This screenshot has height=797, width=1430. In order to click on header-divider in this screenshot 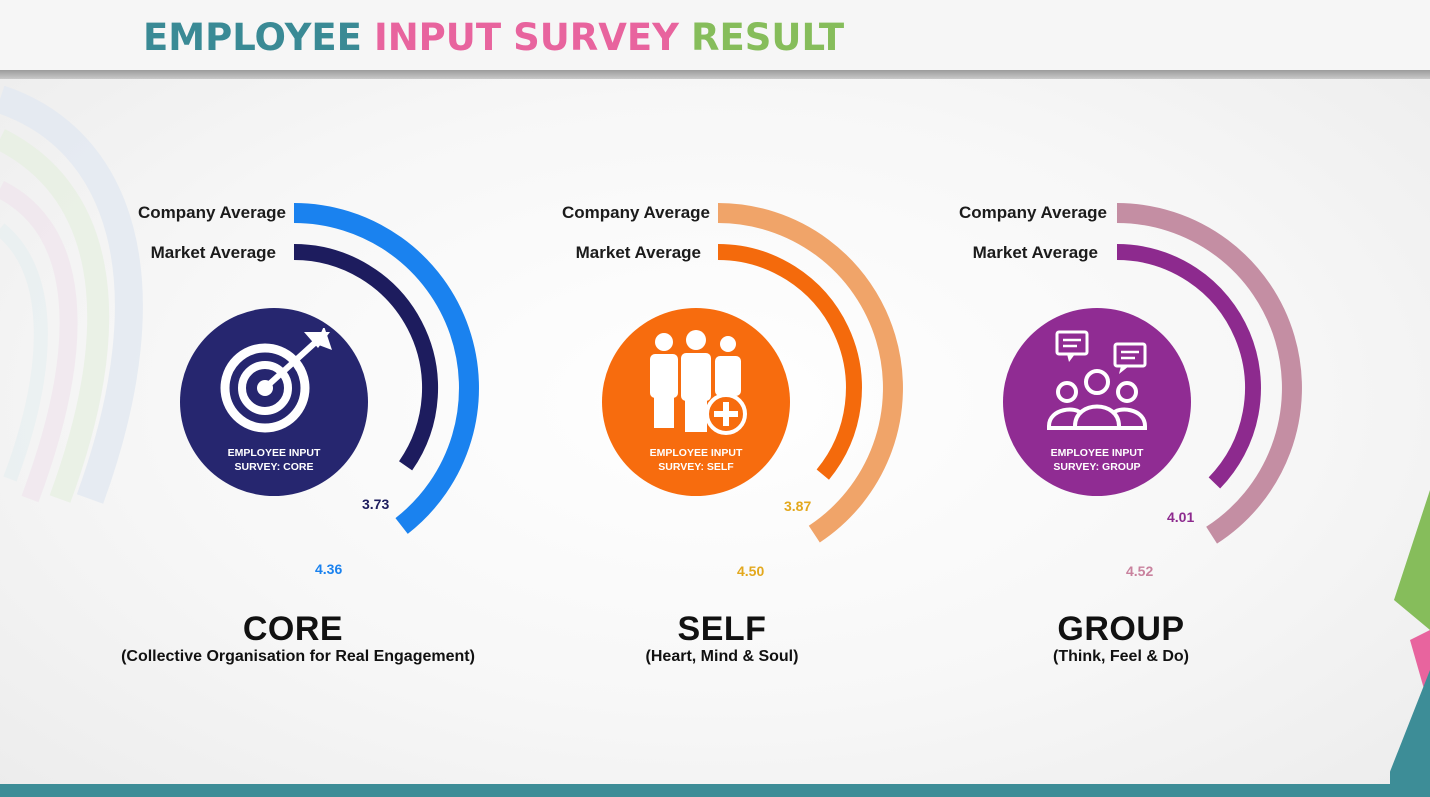, I will do `click(715, 74)`.